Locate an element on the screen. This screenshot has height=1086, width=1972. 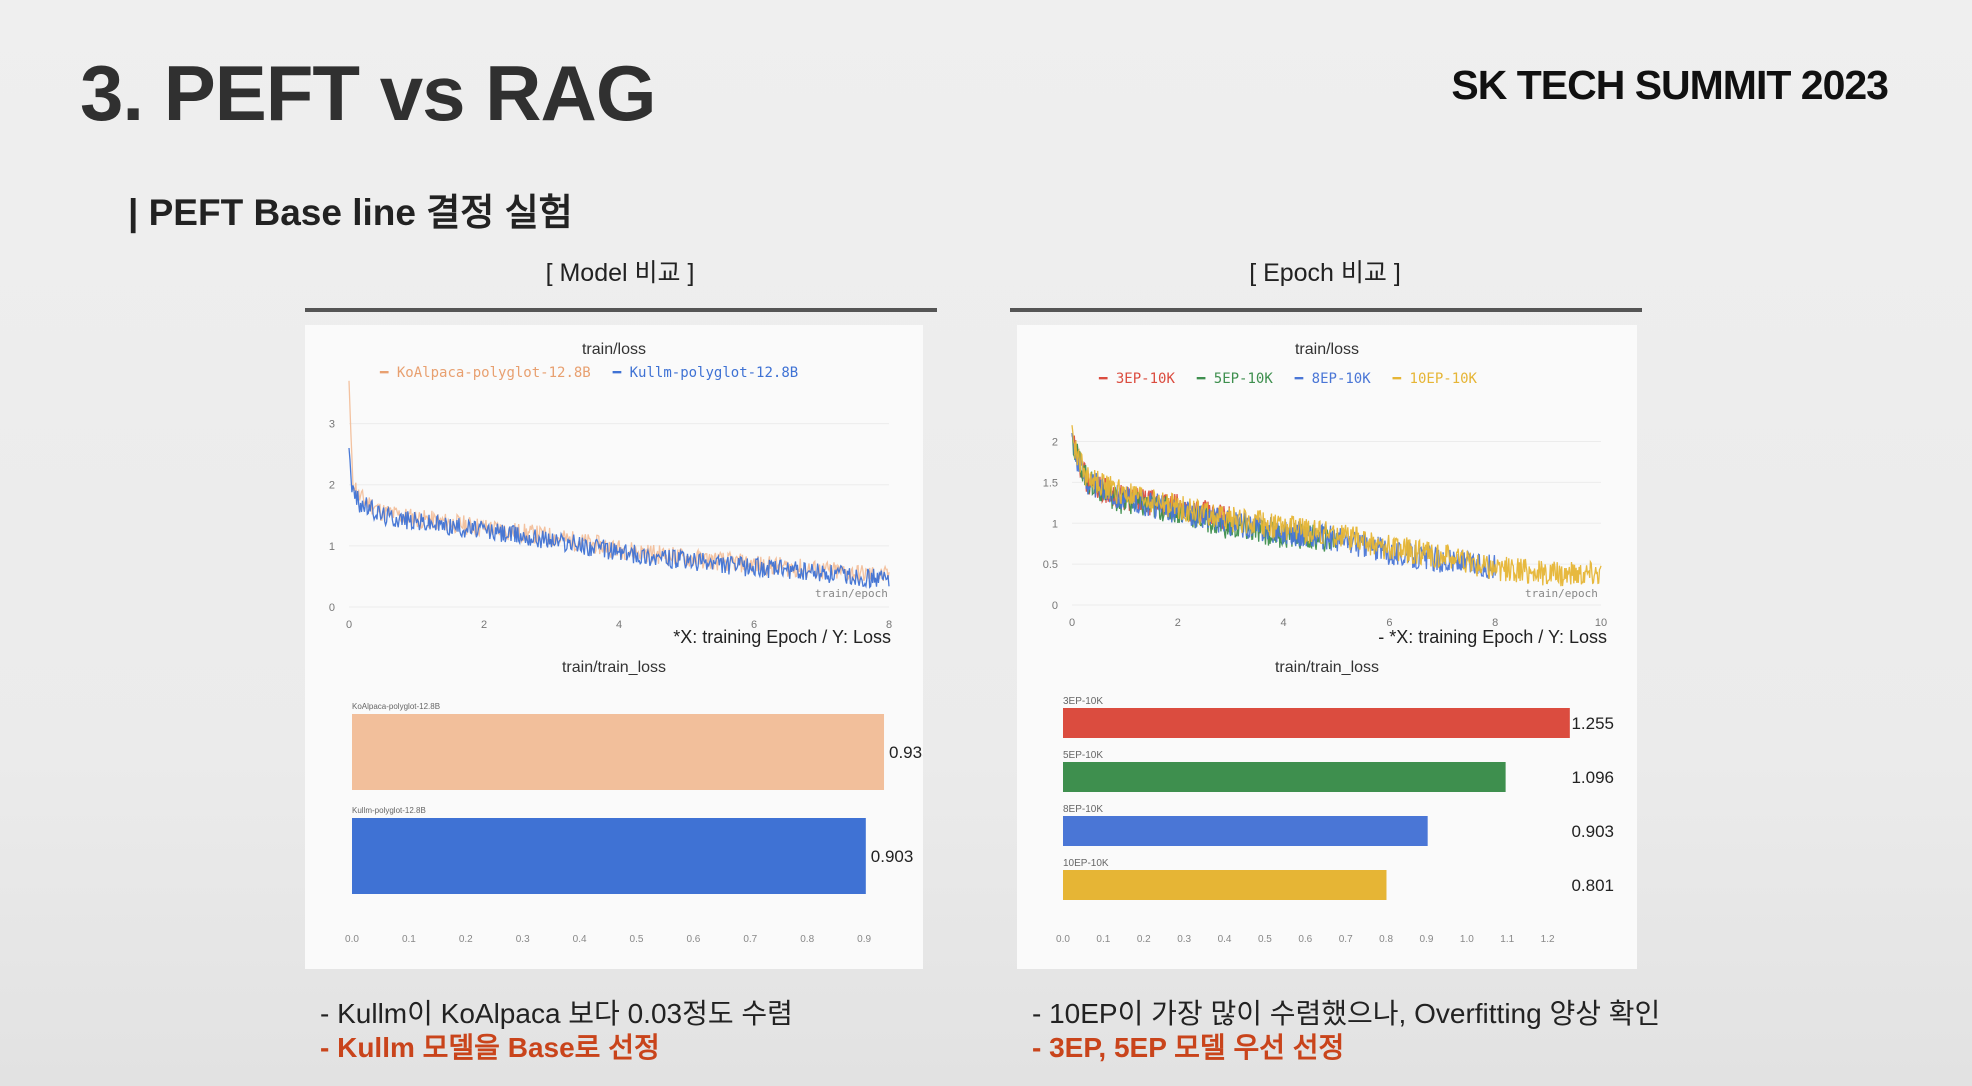
bar-category-label: 5EP-10K is located at coordinates (1083, 755).